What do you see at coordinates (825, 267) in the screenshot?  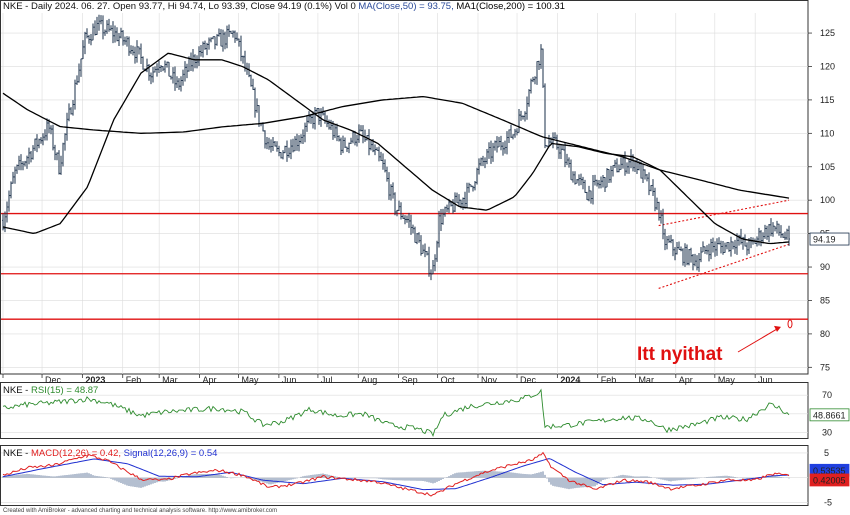 I see `price-tick-label: 90` at bounding box center [825, 267].